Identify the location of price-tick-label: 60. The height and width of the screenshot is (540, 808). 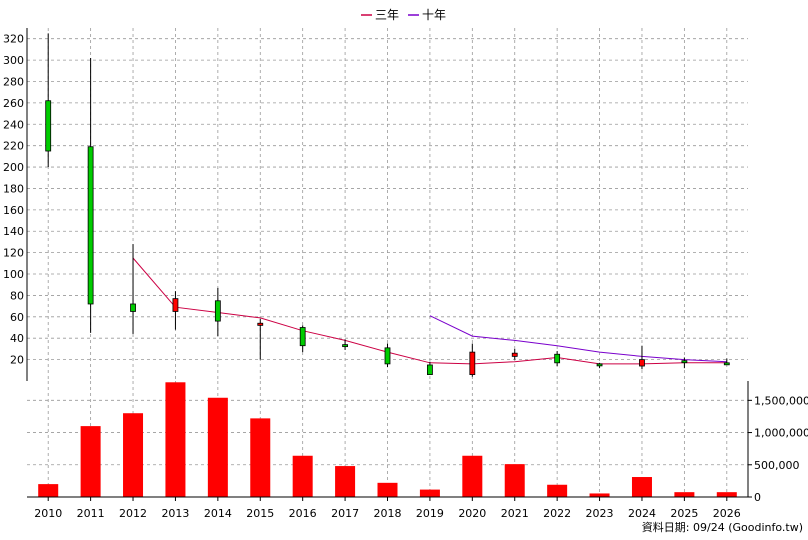
(17, 317).